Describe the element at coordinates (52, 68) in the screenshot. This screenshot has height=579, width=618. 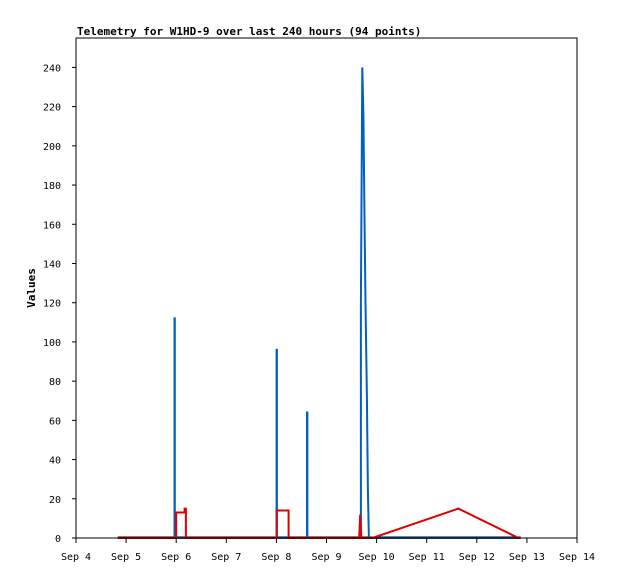
I see `y-tick-label: 240` at that location.